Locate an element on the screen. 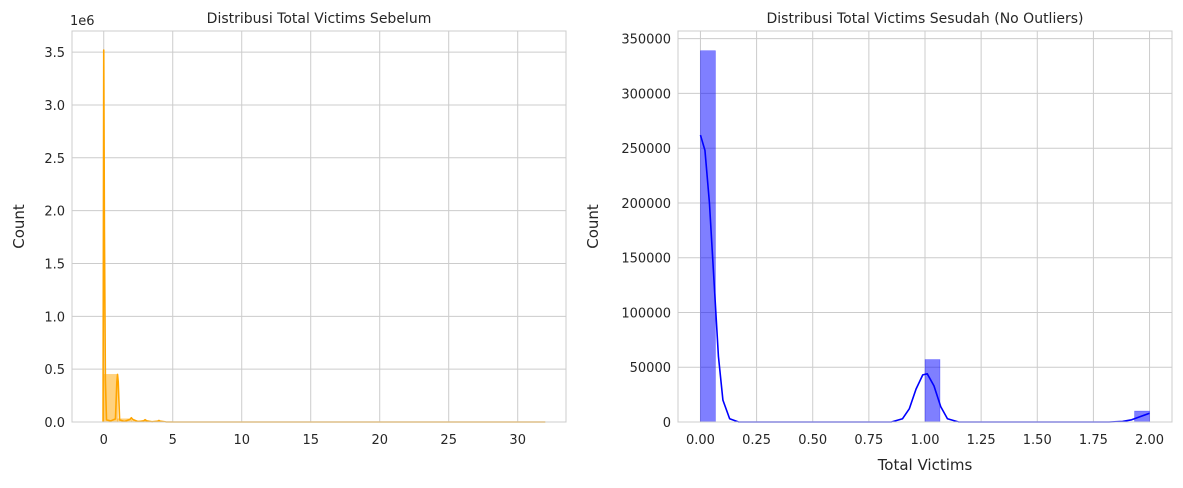 This screenshot has width=1183, height=488. chart-before-x-tick-label-4: 20 is located at coordinates (379, 440).